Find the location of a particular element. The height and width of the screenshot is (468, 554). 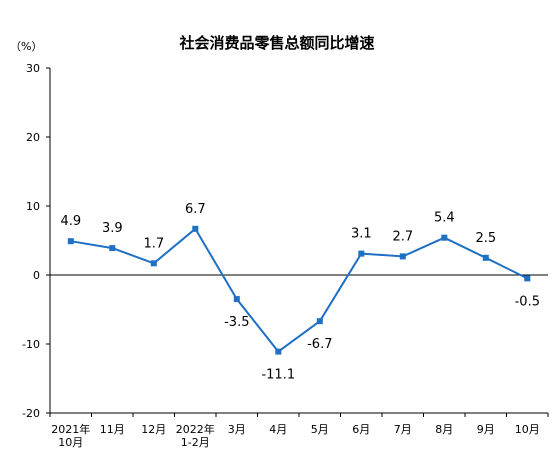

data-label: 3.1 is located at coordinates (361, 234).